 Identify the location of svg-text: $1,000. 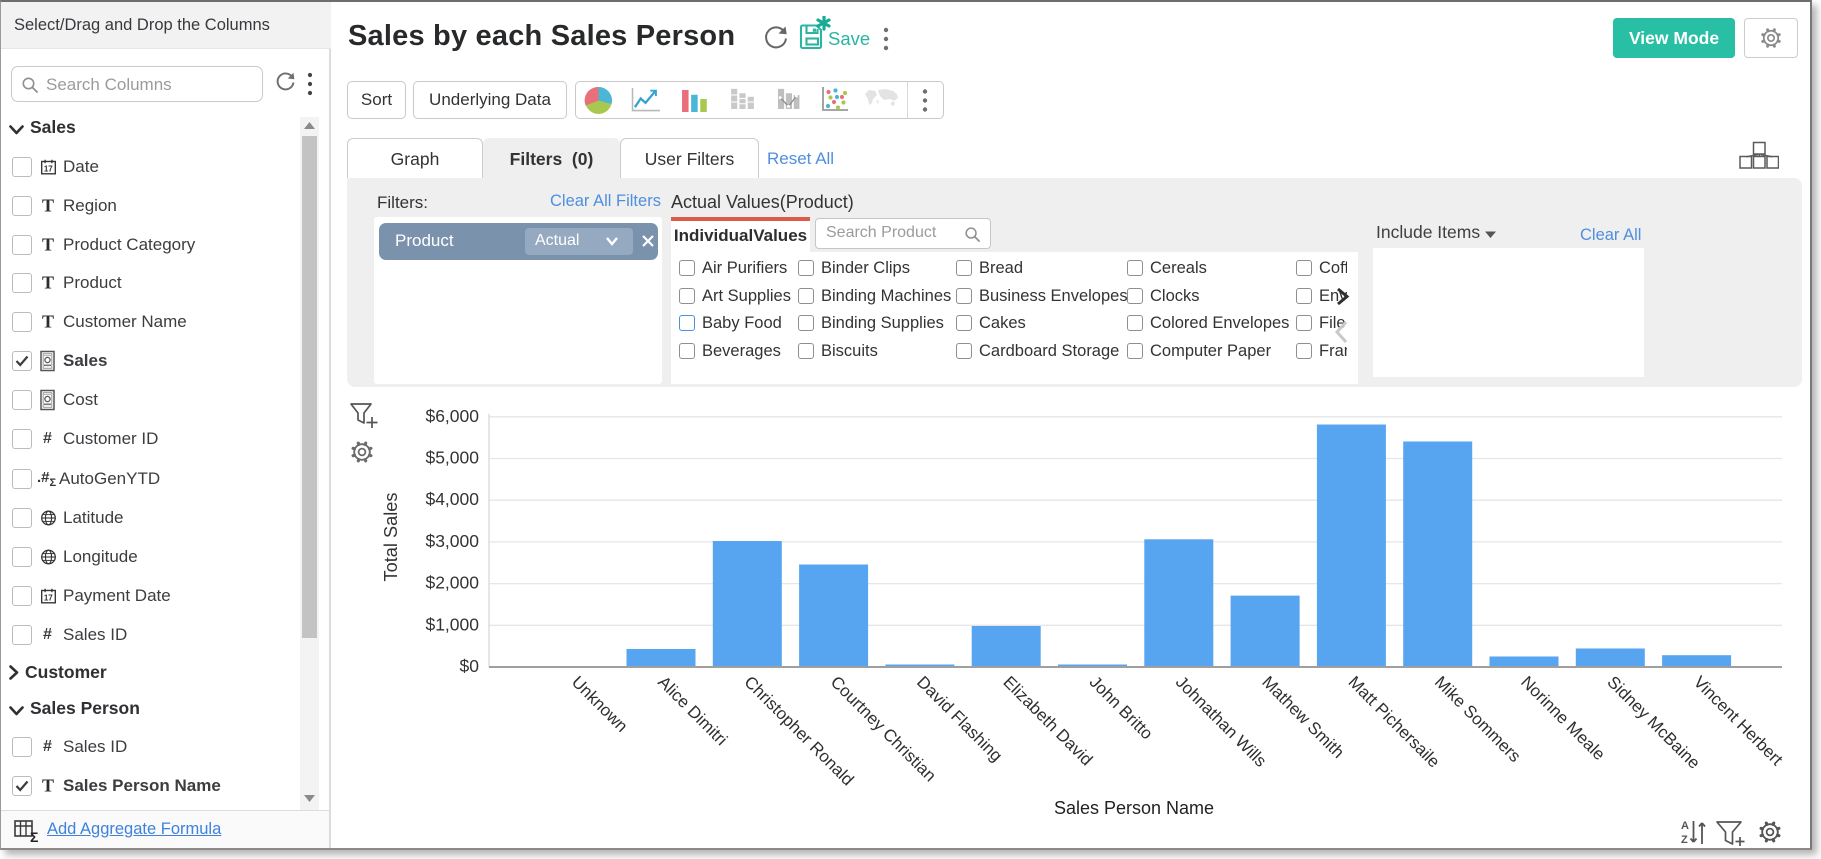
(452, 624).